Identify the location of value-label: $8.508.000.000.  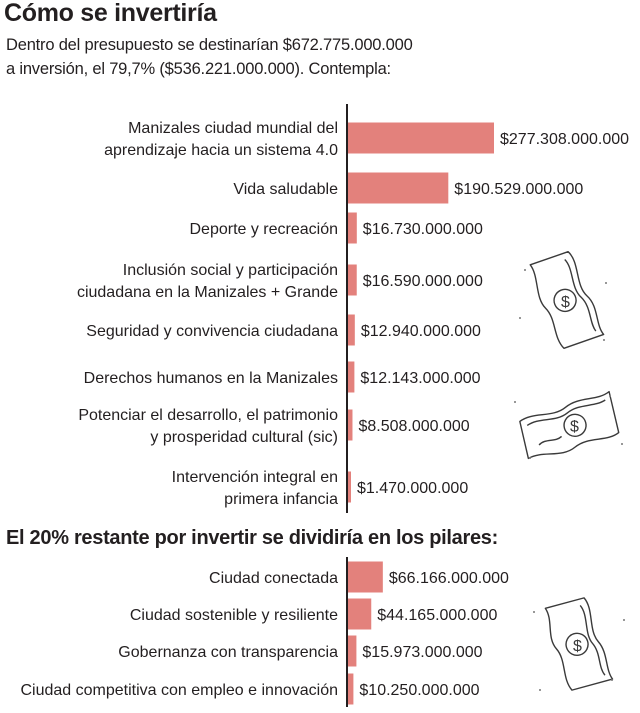
(413, 426).